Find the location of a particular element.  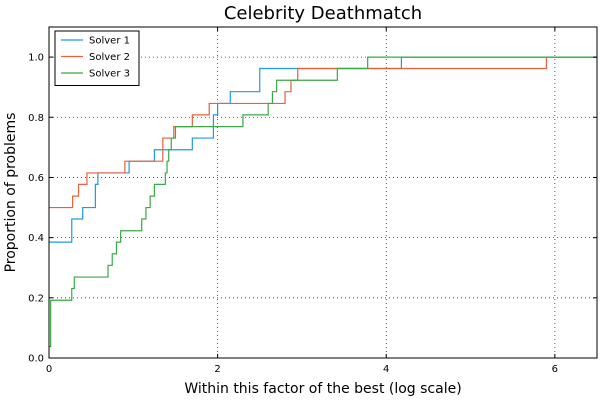

legend-label-3: Solver 3 is located at coordinates (109, 74).